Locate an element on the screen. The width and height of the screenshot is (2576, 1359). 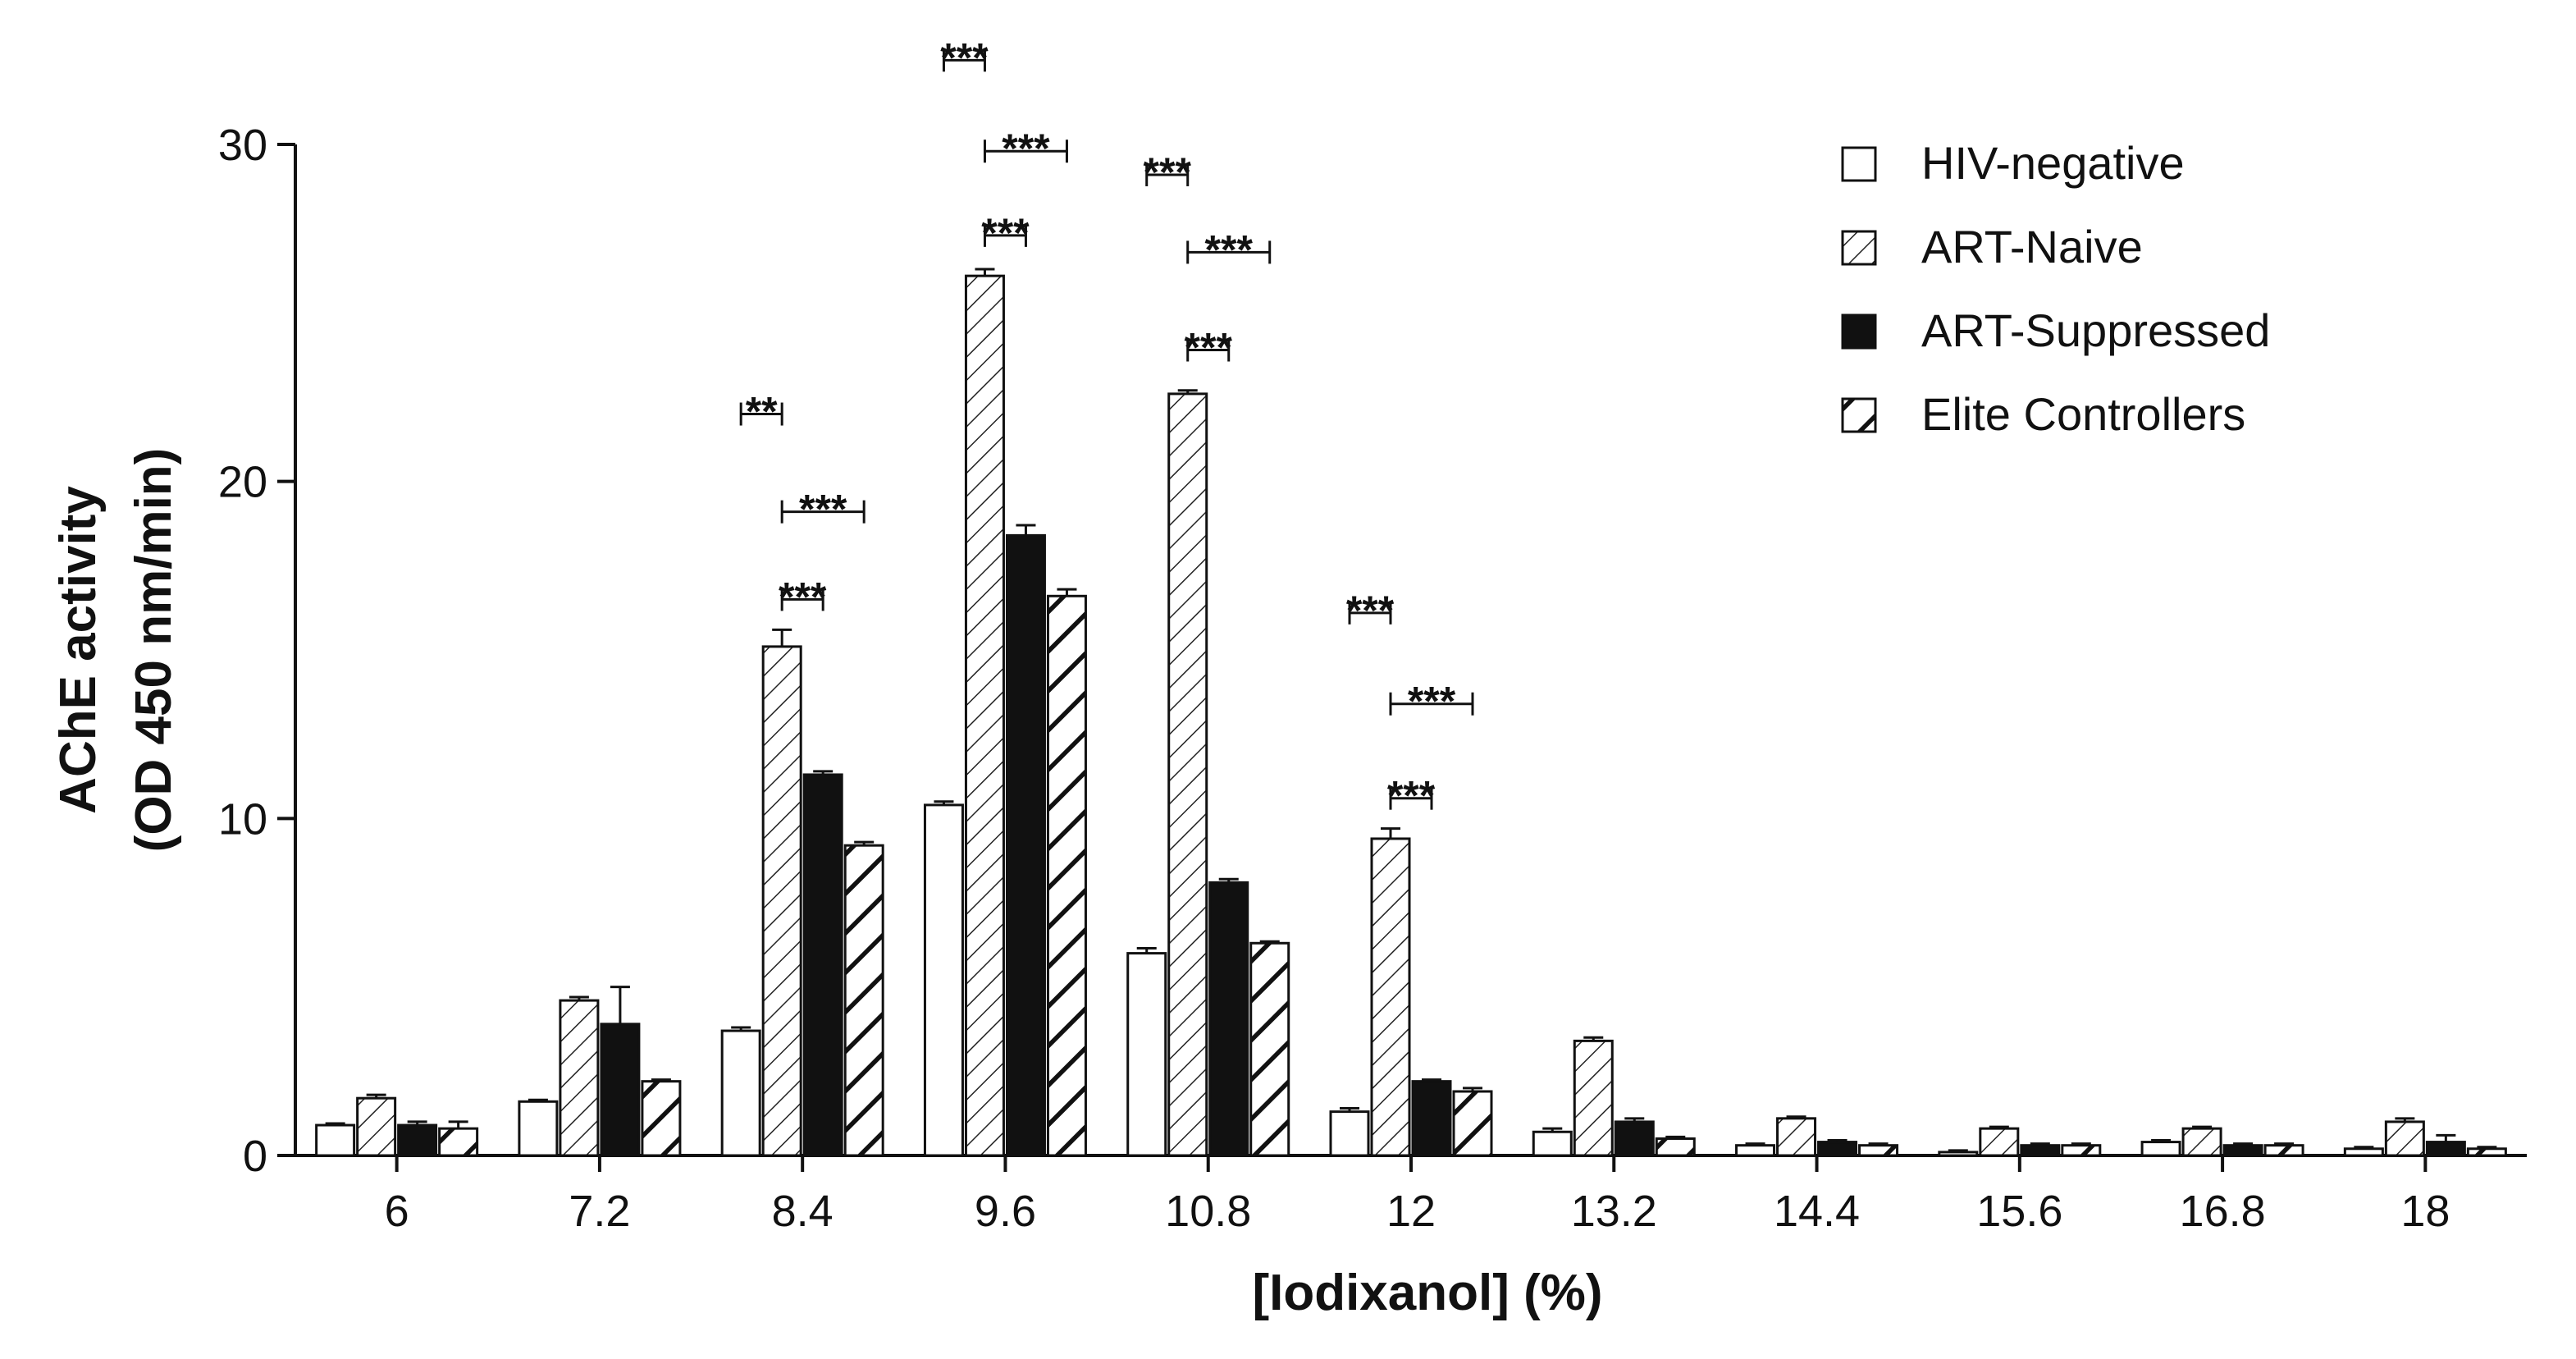
x-tick-label: 12 is located at coordinates (1411, 1211).